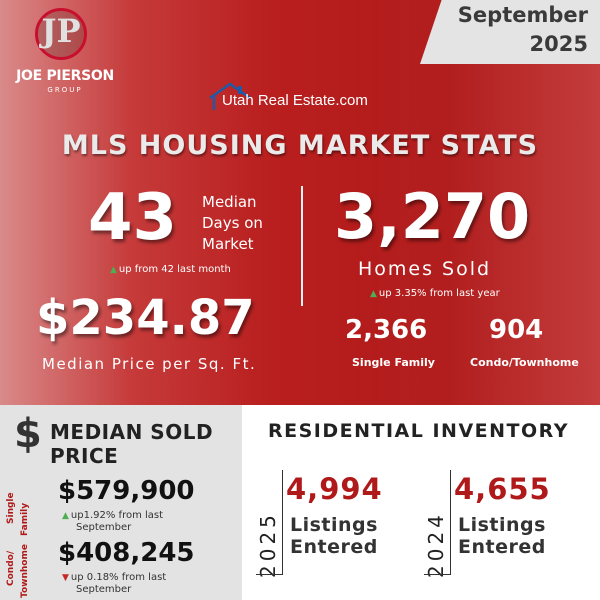 The width and height of the screenshot is (600, 600). What do you see at coordinates (25, 519) in the screenshot?
I see `sf-side-line2: Family` at bounding box center [25, 519].